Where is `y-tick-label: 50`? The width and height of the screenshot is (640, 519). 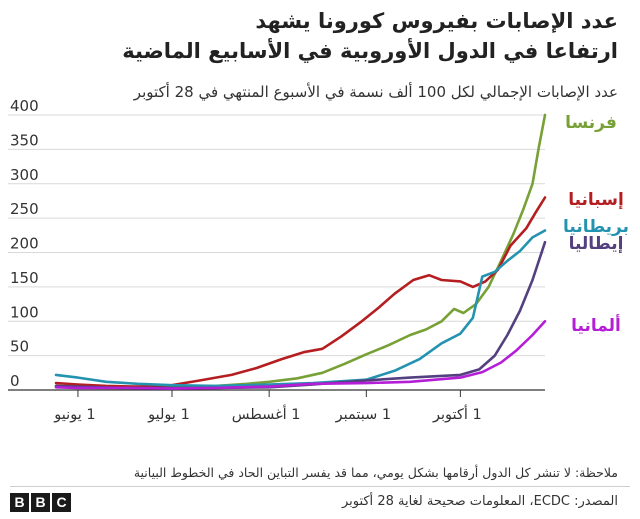 y-tick-label: 50 is located at coordinates (19, 347).